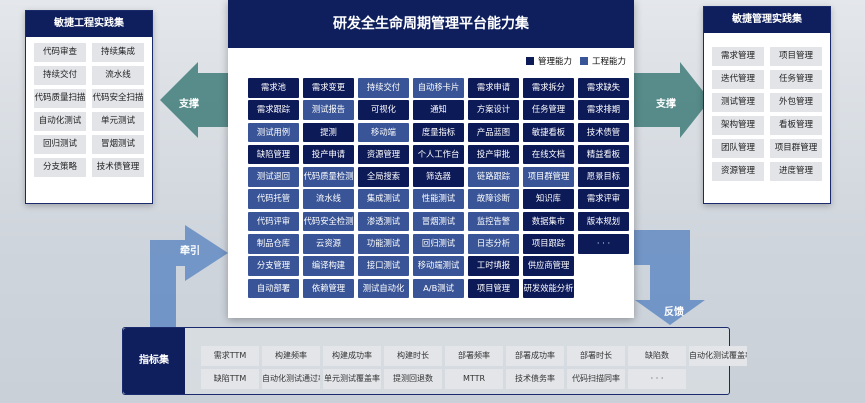 The image size is (865, 403). What do you see at coordinates (383, 288) in the screenshot?
I see `engineering-capability: 测试自动化` at bounding box center [383, 288].